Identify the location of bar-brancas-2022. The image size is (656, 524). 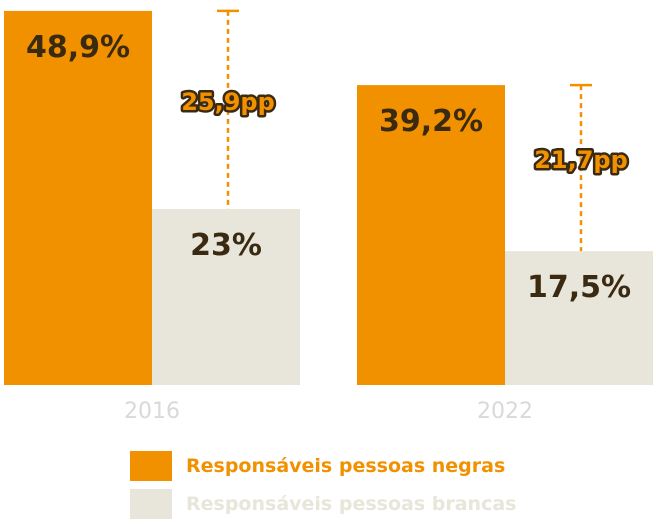
(579, 318).